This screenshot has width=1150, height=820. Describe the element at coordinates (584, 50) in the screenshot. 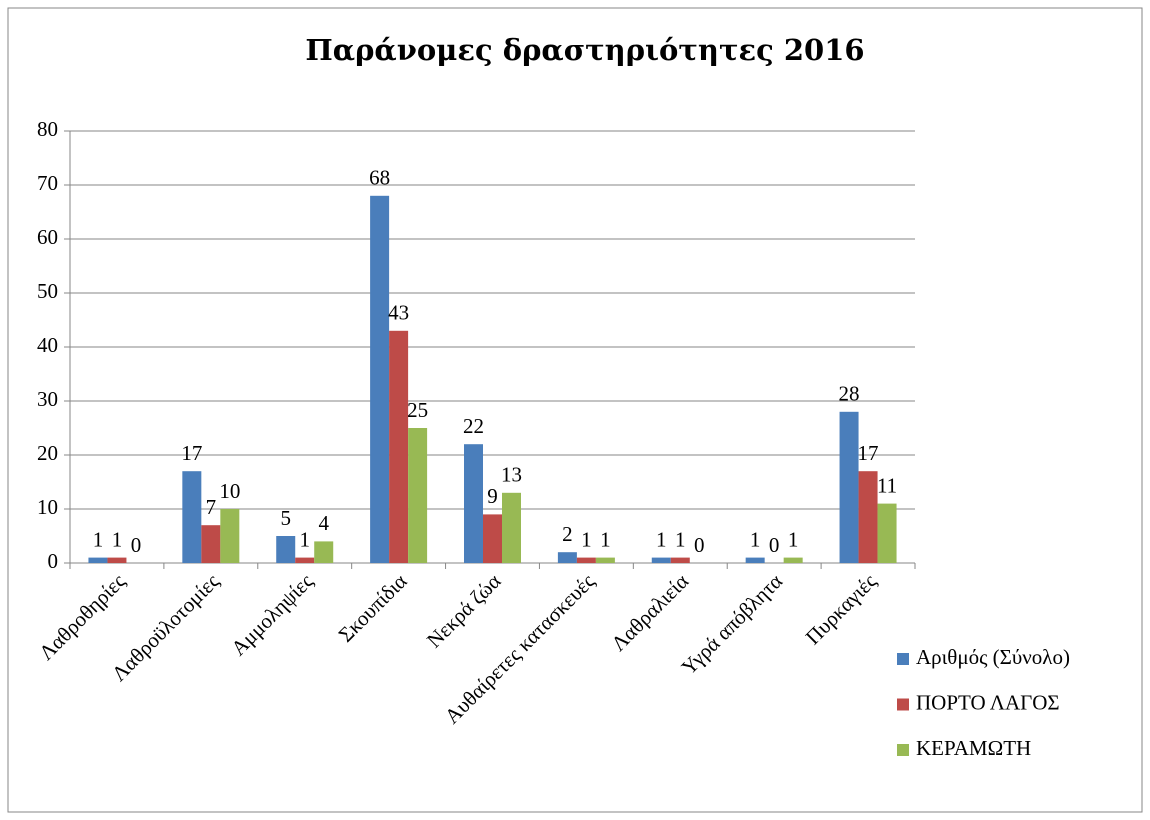

I see `chart-title: Παράνομες δραστηριότητες 2016` at that location.